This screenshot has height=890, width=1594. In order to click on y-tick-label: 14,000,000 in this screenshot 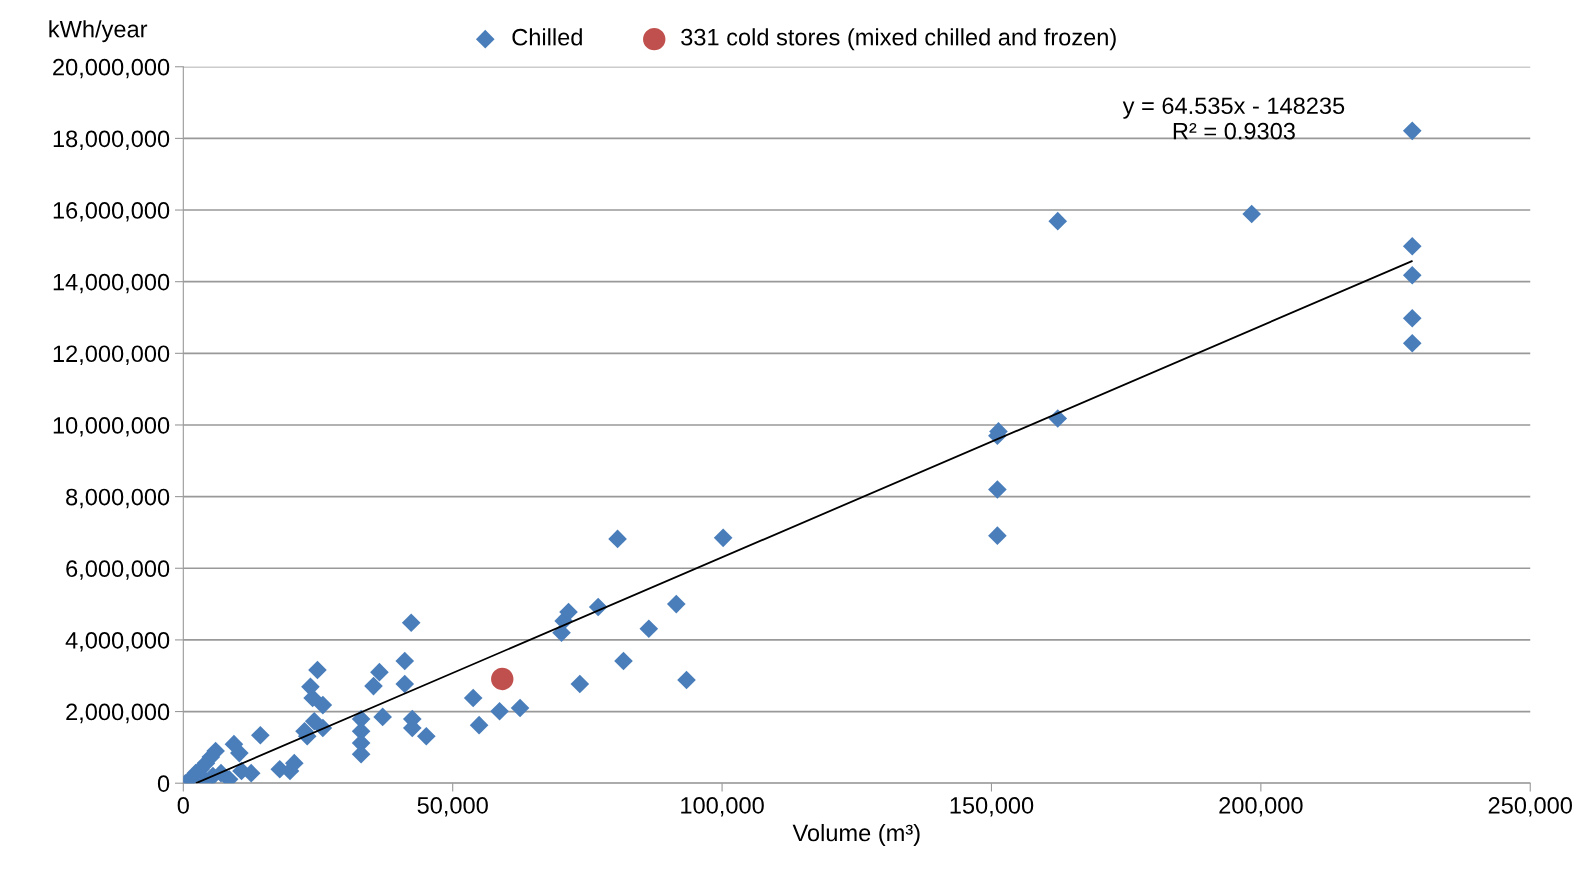, I will do `click(111, 283)`.